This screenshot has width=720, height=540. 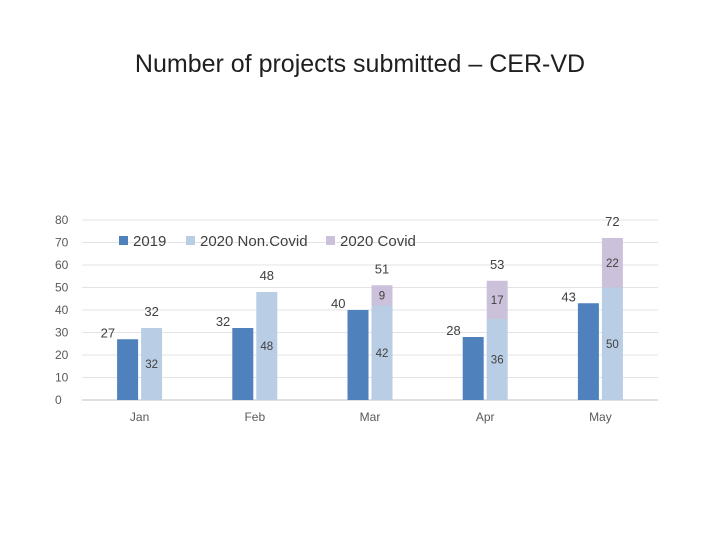 What do you see at coordinates (128, 369) in the screenshot?
I see `bar-2019-jan` at bounding box center [128, 369].